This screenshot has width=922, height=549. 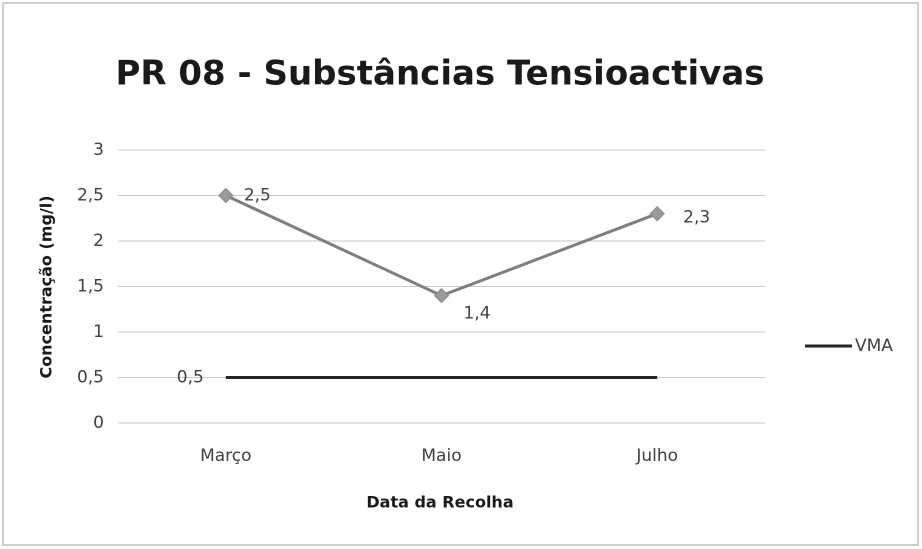 What do you see at coordinates (696, 218) in the screenshot?
I see `data-label: 2,3` at bounding box center [696, 218].